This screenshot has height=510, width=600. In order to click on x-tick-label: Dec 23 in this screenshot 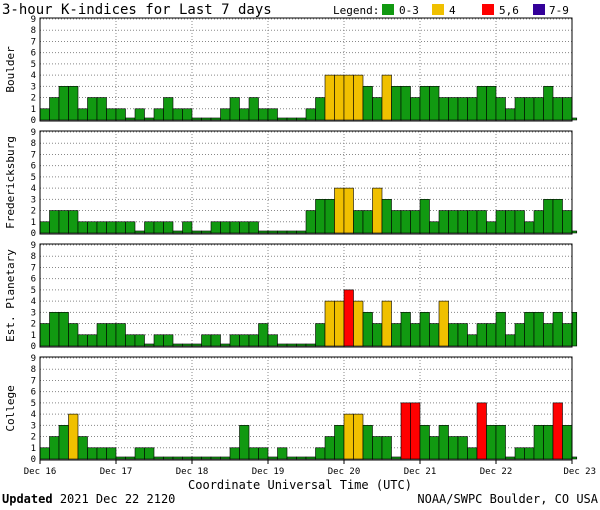, I will do `click(579, 472)`.